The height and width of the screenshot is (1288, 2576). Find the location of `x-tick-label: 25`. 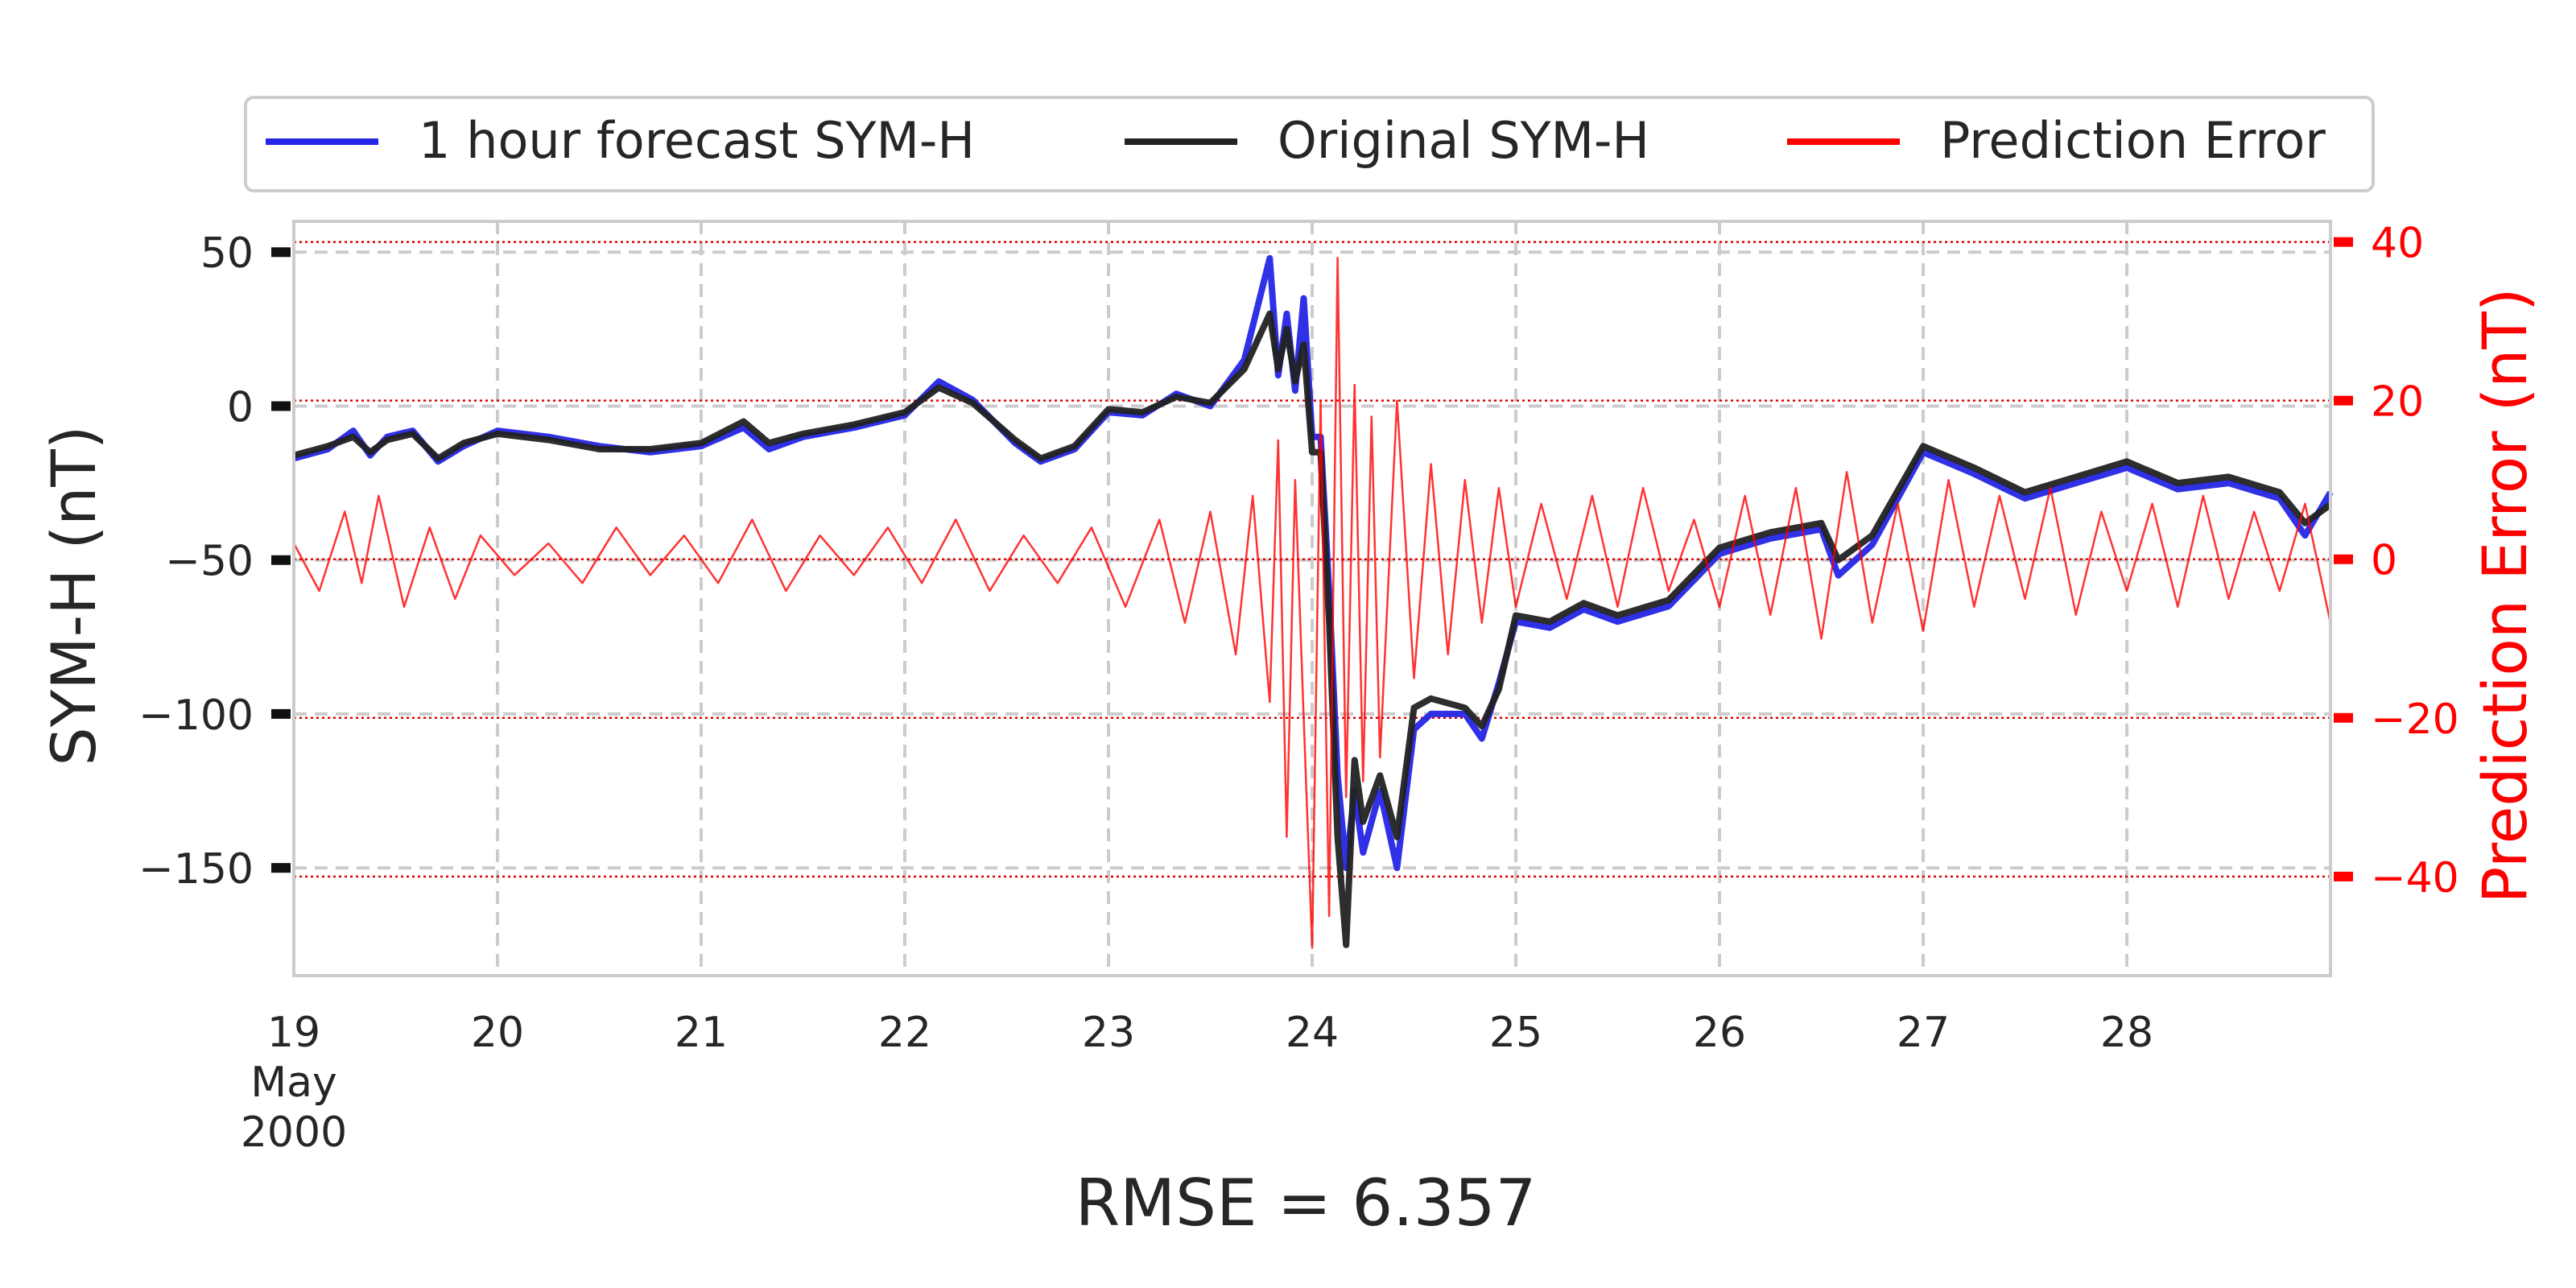

x-tick-label: 25 is located at coordinates (1515, 1033).